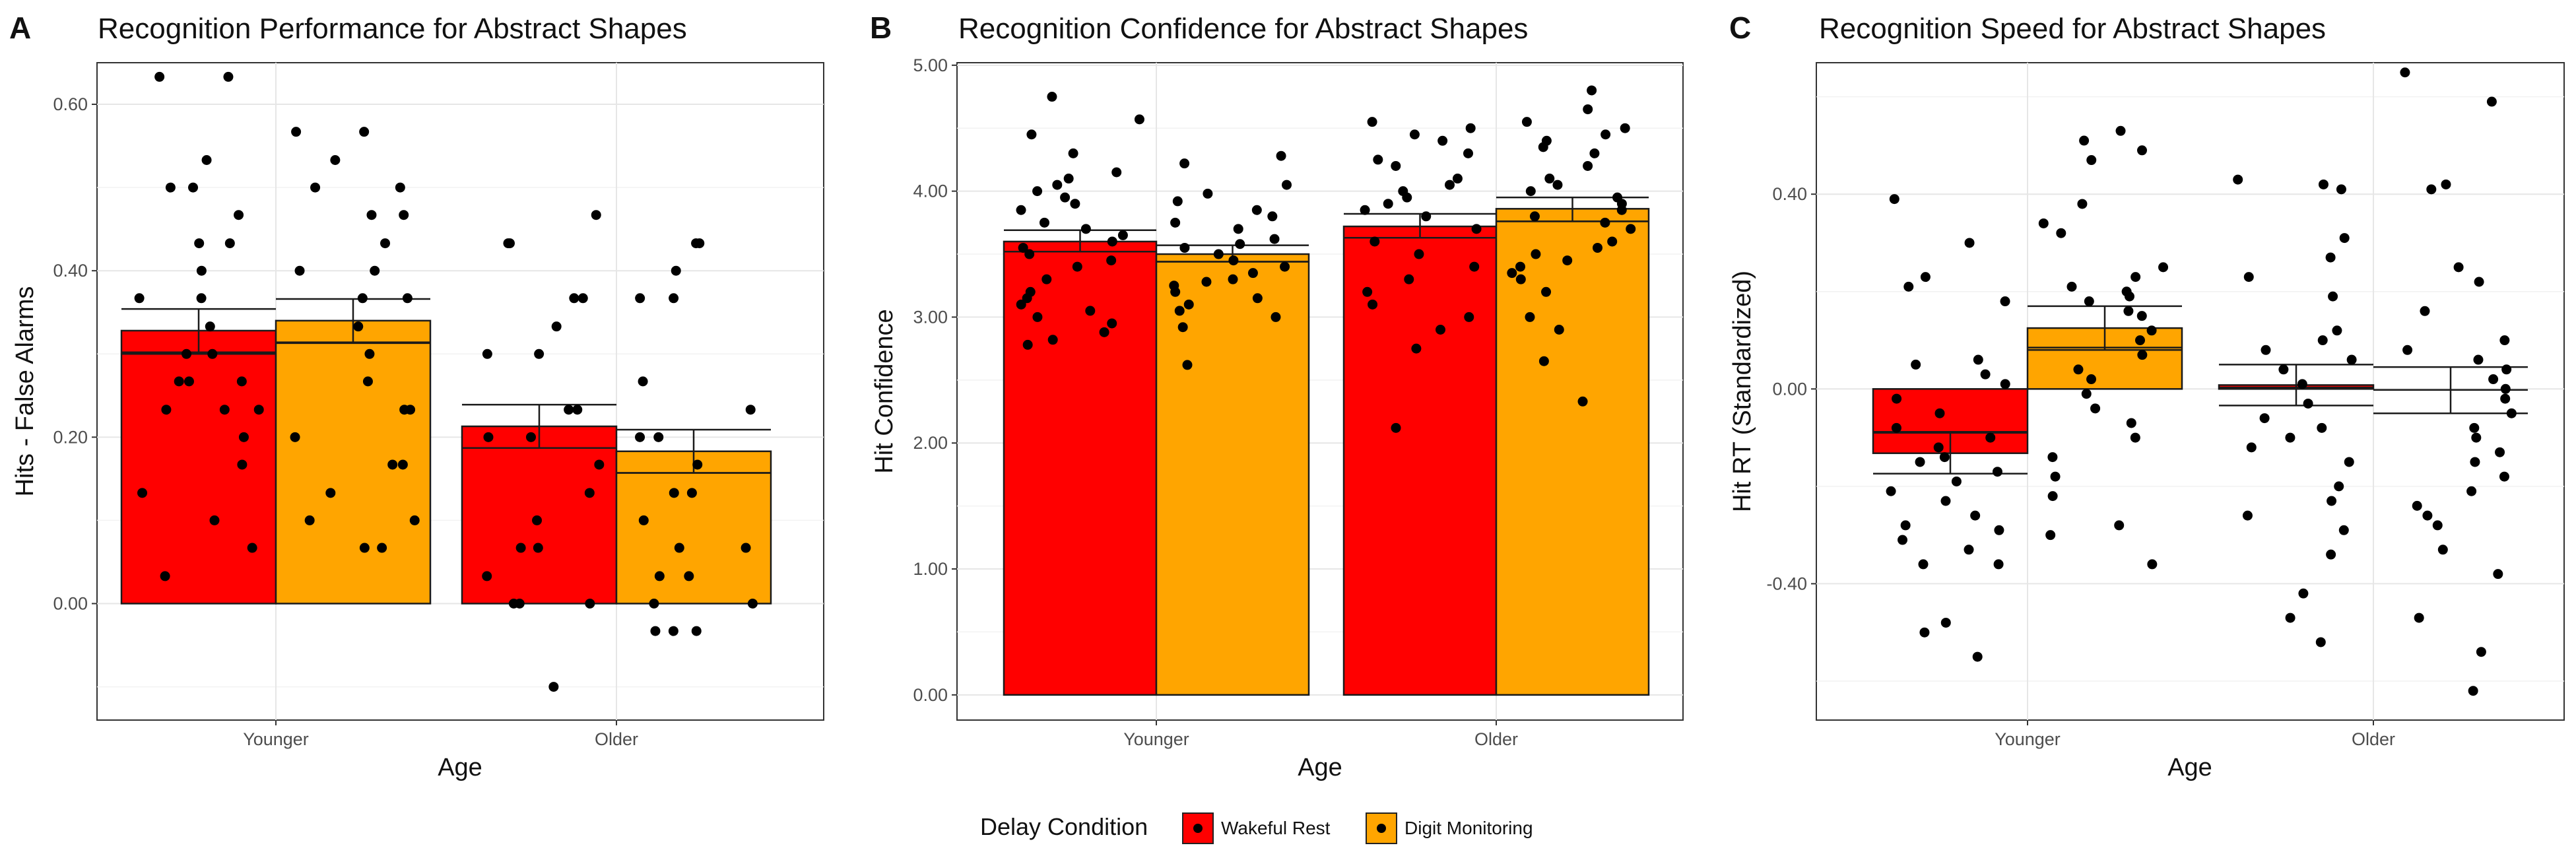 Image resolution: width=2576 pixels, height=860 pixels. What do you see at coordinates (70, 104) in the screenshot?
I see `y-tick-label: 0.60` at bounding box center [70, 104].